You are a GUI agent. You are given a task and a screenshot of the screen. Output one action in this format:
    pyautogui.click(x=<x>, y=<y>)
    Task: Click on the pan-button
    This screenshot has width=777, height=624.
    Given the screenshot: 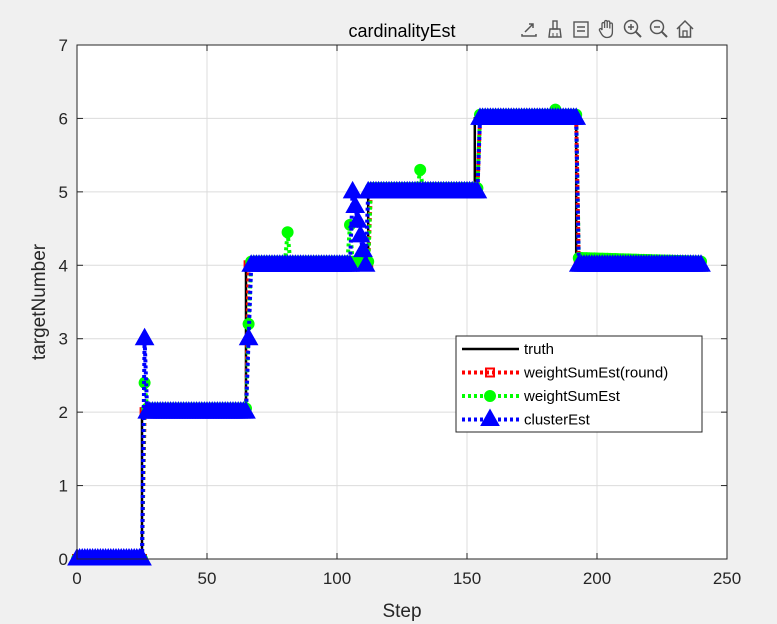 What is the action you would take?
    pyautogui.click(x=607, y=29)
    